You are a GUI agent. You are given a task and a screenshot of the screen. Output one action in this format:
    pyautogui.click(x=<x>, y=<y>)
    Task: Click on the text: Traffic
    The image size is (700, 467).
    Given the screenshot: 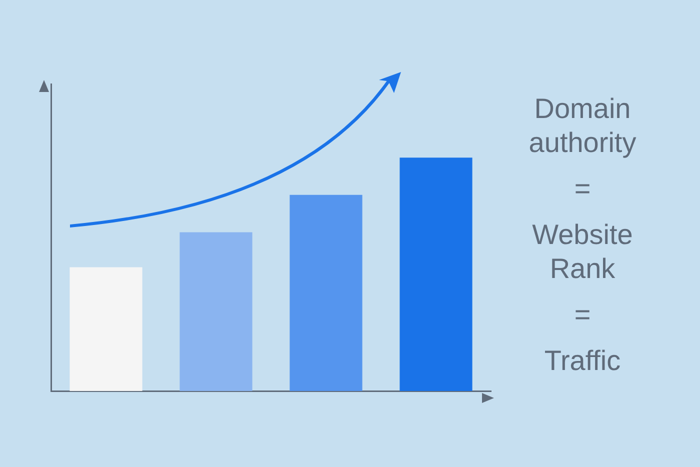 What is the action you would take?
    pyautogui.click(x=582, y=361)
    